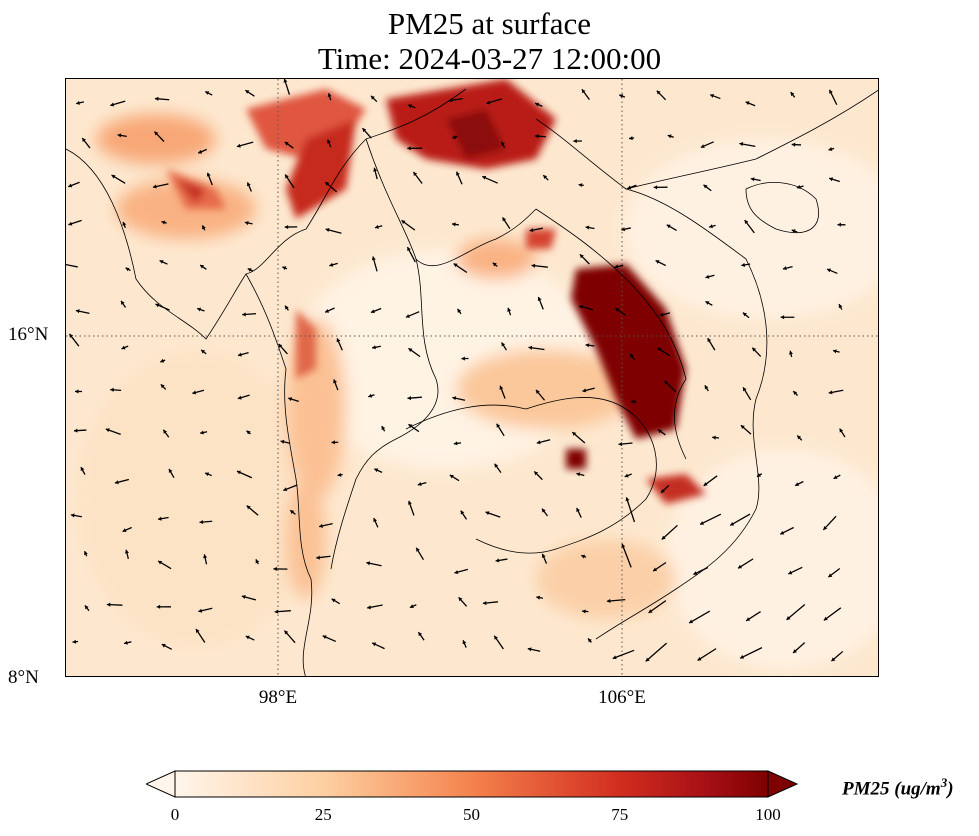 This screenshot has height=836, width=979. I want to click on map-subtitle-time: Time: 2024-03-27 12:00:00, so click(489, 58).